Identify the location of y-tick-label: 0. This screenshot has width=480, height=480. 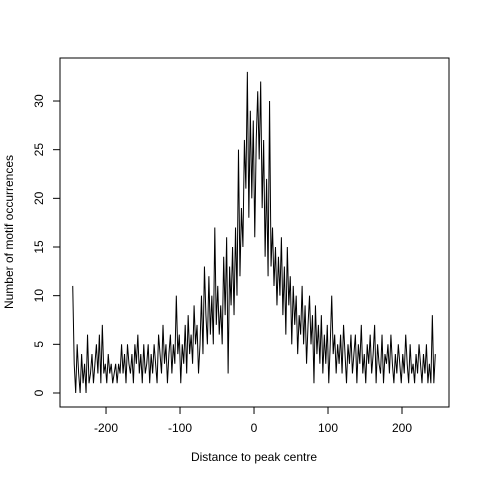
(39, 392).